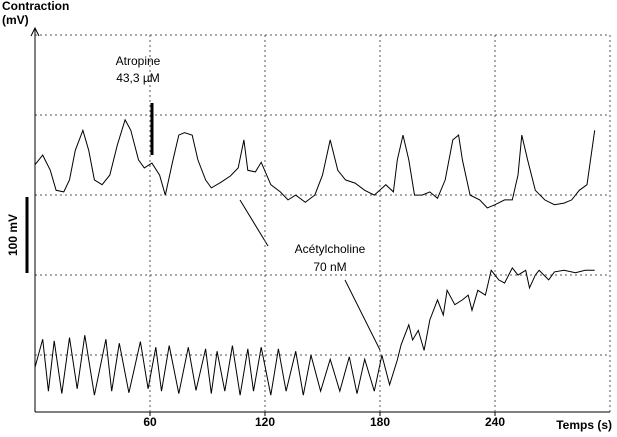 The width and height of the screenshot is (617, 437). What do you see at coordinates (138, 78) in the screenshot?
I see `annotation: 43,3 µM` at bounding box center [138, 78].